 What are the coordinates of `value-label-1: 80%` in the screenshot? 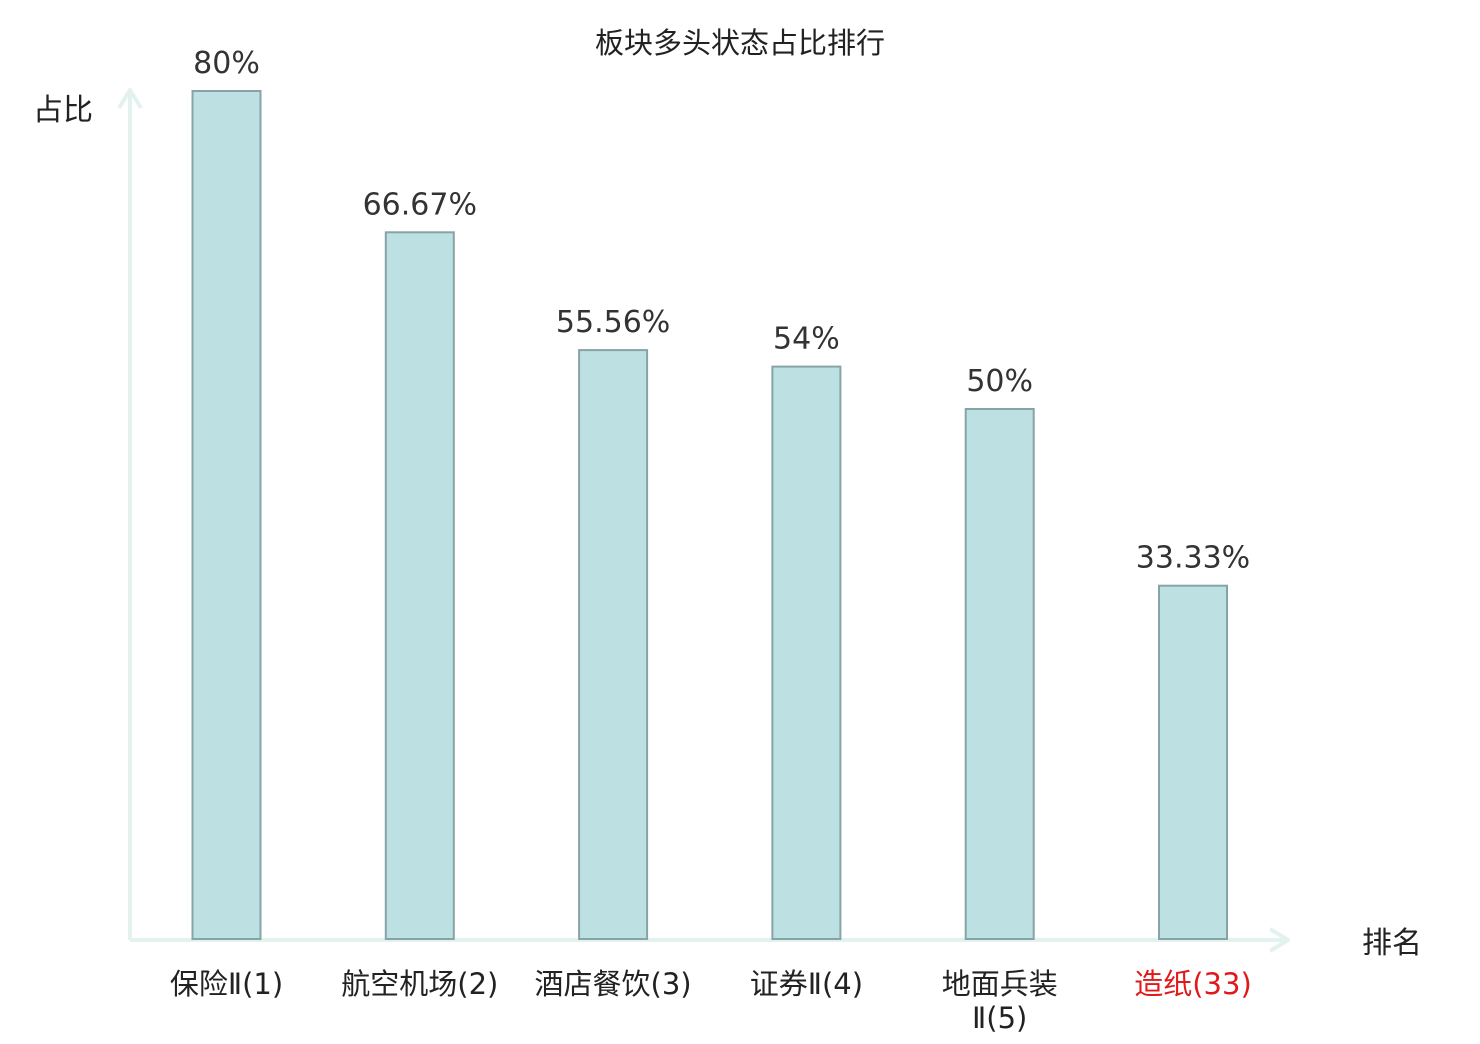 It's located at (226, 63).